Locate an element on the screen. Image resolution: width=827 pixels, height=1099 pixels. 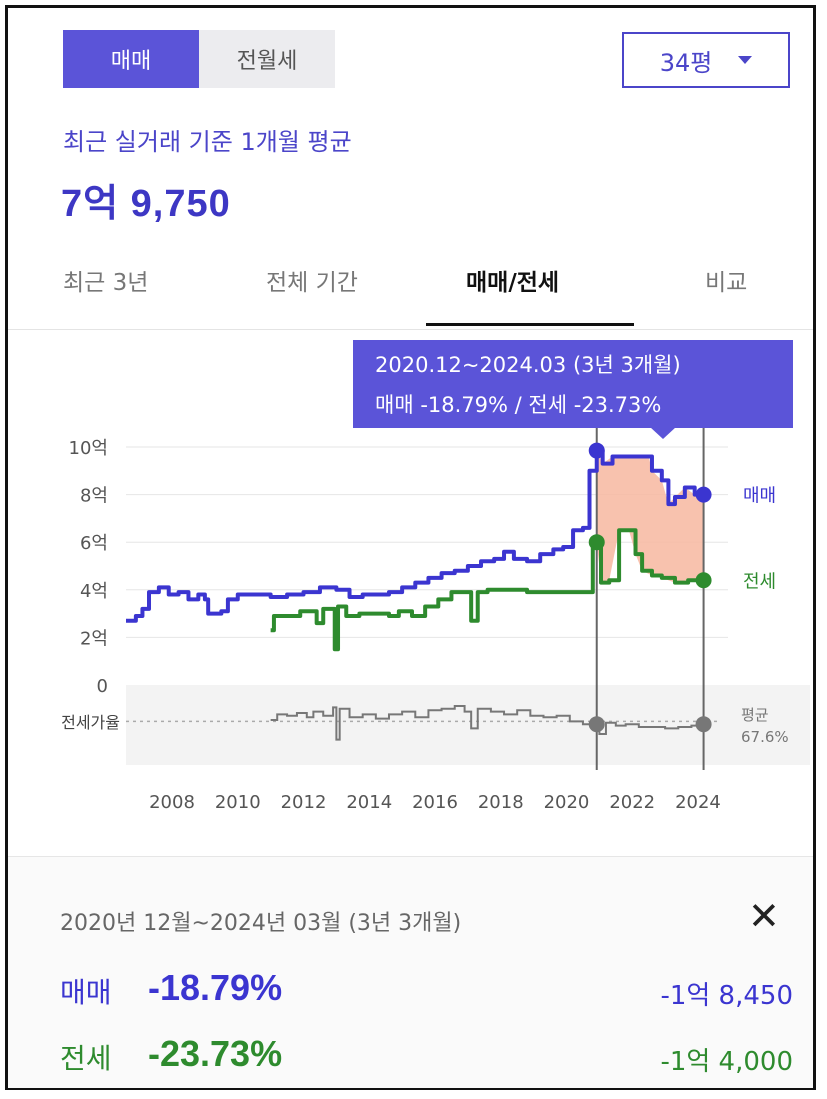
period-tabs: 최근 3년 전체 기간 매매/전세 비교 is located at coordinates (410, 291).